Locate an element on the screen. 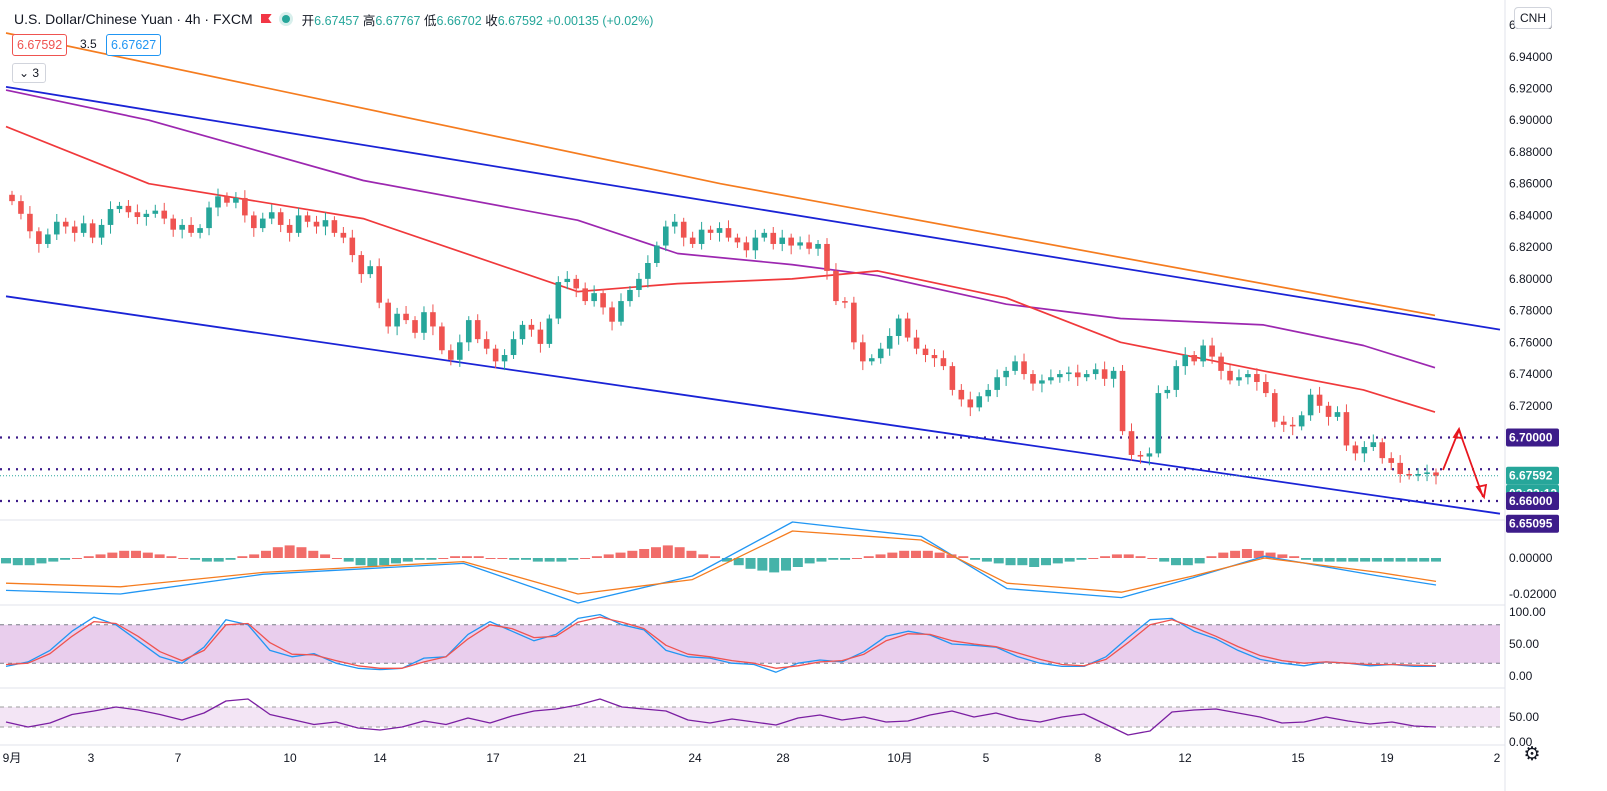 The image size is (1607, 791). currency-badge: CNH is located at coordinates (1533, 18).